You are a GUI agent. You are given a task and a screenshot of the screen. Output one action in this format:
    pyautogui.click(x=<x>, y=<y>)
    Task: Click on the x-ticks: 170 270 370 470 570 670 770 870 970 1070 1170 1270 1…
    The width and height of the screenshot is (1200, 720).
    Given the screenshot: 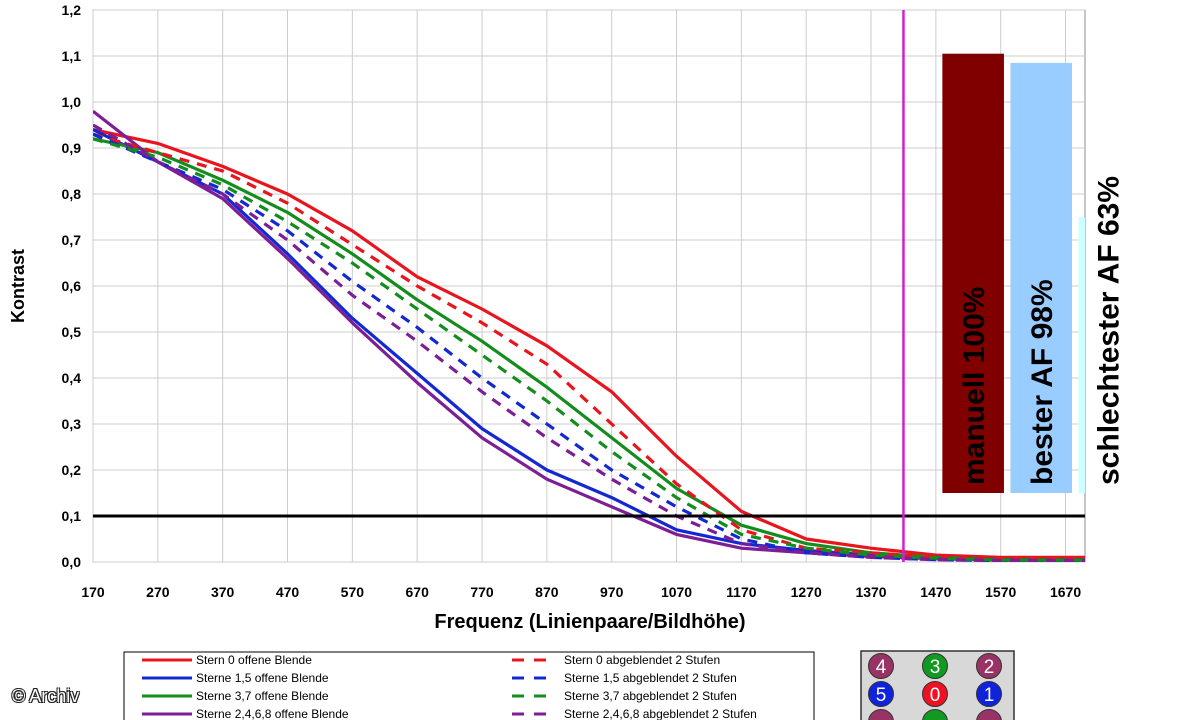 What is the action you would take?
    pyautogui.click(x=581, y=592)
    